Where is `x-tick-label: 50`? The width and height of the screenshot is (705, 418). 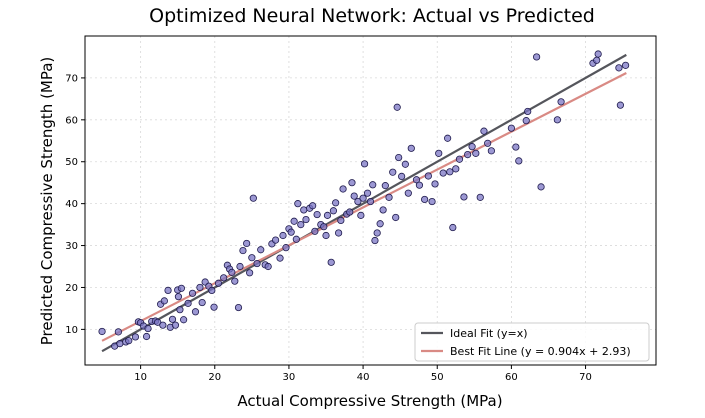 x-tick-label: 50 is located at coordinates (437, 377).